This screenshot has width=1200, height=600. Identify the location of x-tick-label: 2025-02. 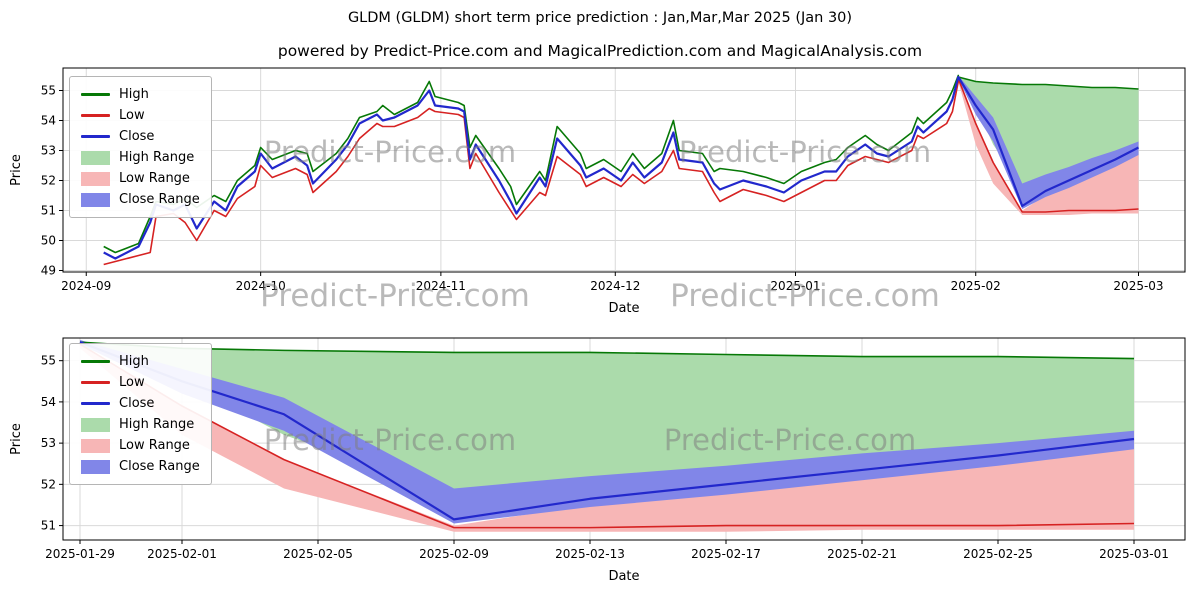
(976, 286).